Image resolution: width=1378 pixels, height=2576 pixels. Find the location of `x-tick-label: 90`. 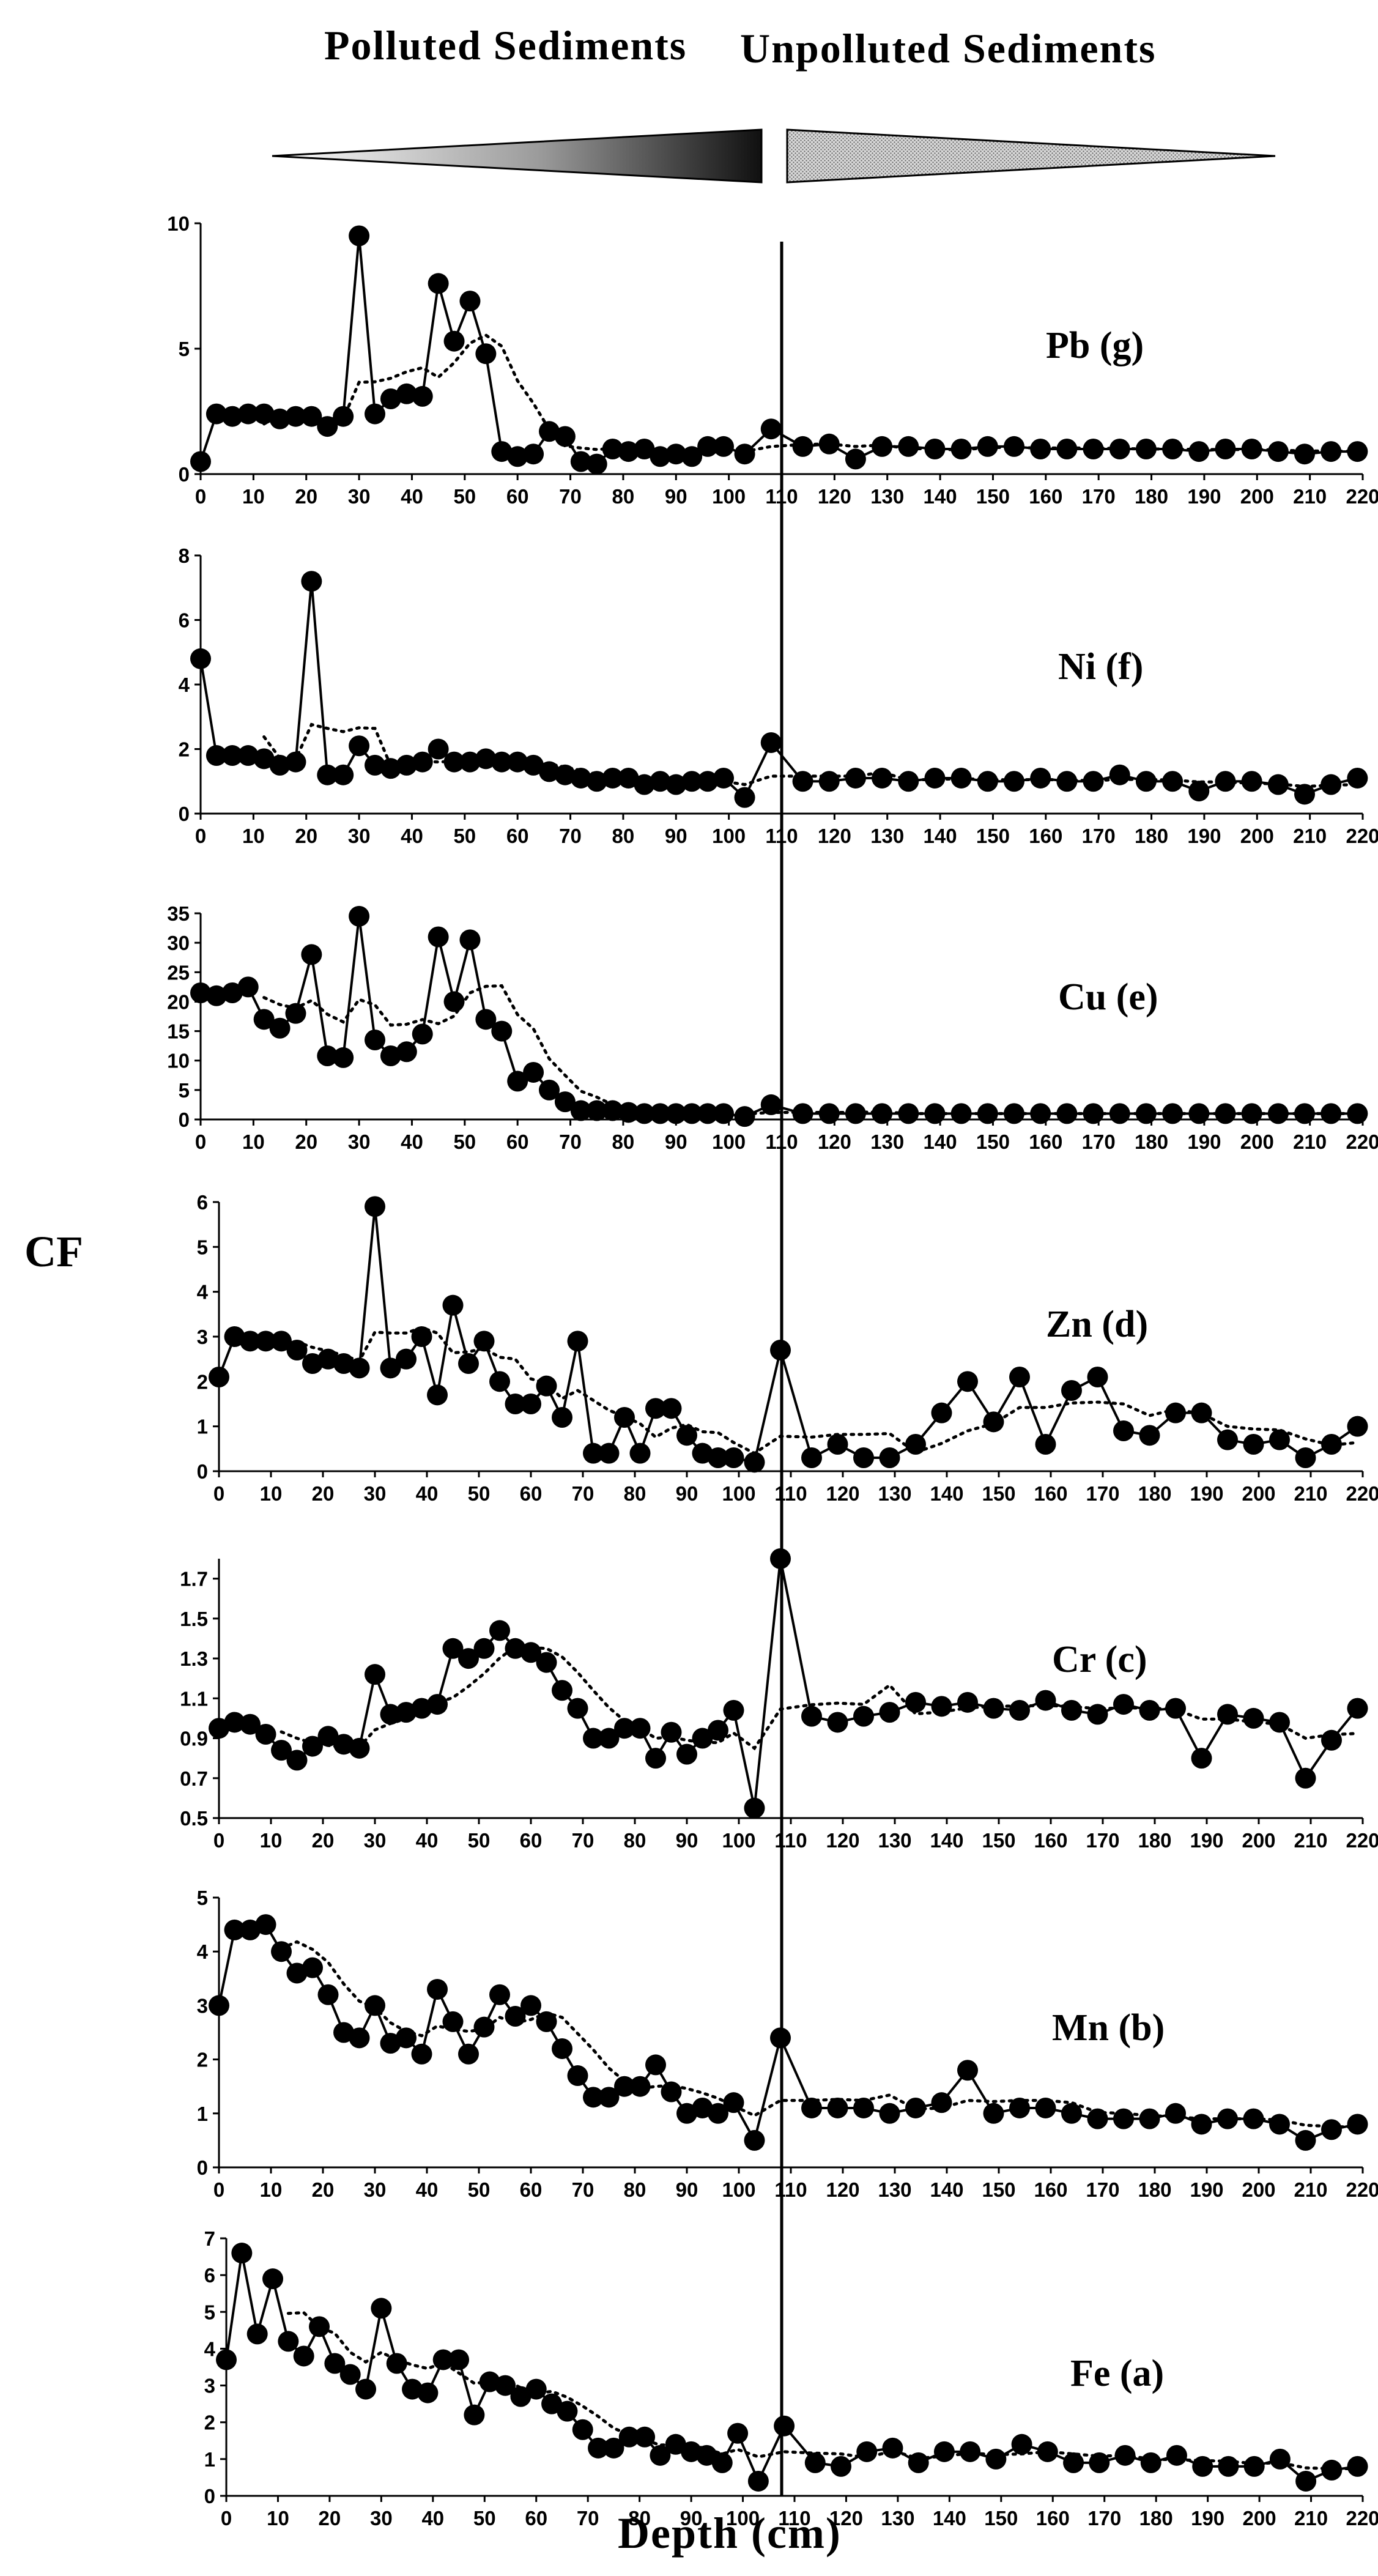

x-tick-label: 90 is located at coordinates (676, 836).